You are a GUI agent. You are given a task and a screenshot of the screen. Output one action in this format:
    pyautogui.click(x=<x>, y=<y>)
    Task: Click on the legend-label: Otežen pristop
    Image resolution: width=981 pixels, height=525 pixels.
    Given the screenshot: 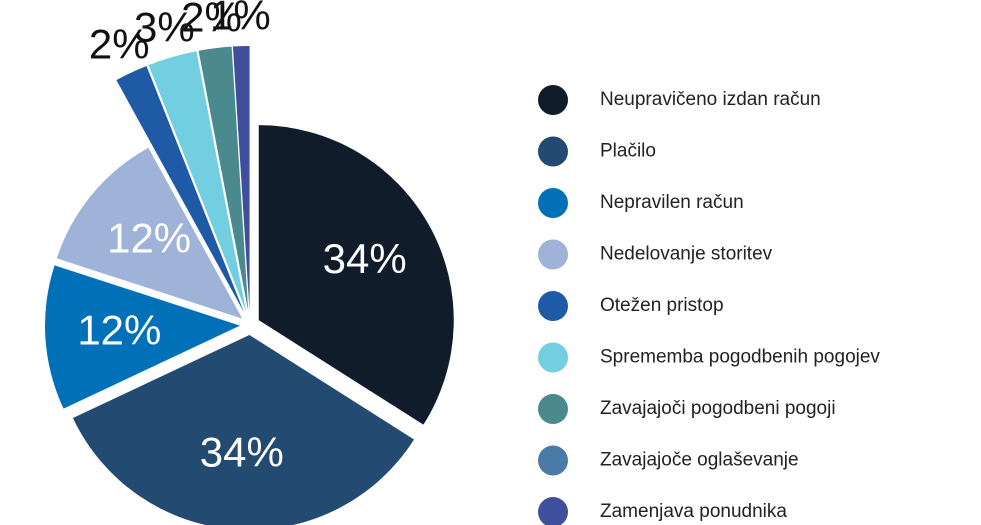 What is the action you would take?
    pyautogui.click(x=662, y=305)
    